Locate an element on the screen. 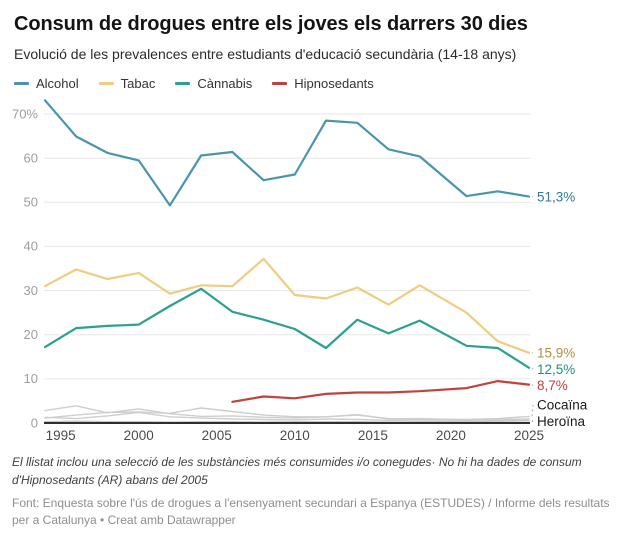  y-tick-label: 70% is located at coordinates (25, 113).